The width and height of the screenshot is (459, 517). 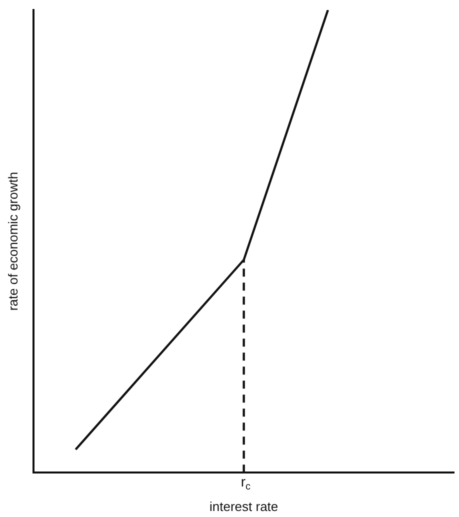 What do you see at coordinates (12, 241) in the screenshot?
I see `y-axis-title: rate of economic growth` at bounding box center [12, 241].